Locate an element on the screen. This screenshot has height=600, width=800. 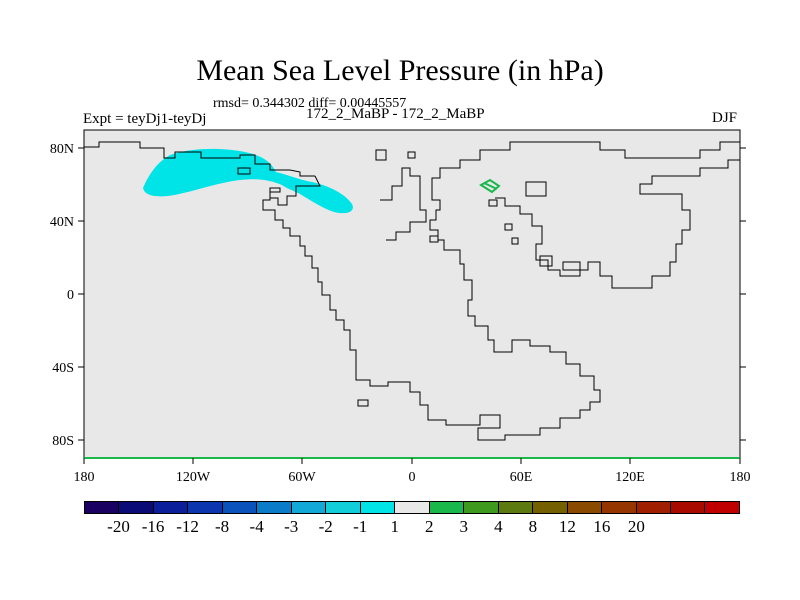
colorbar-label: -1 is located at coordinates (360, 526).